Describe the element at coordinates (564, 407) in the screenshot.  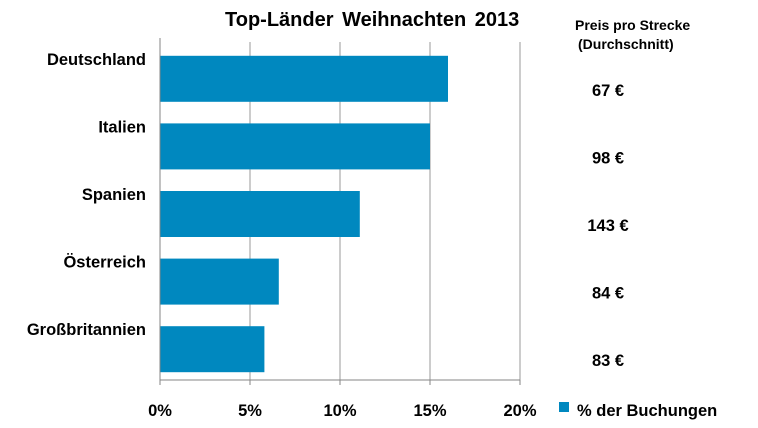
I see `legend-swatch` at that location.